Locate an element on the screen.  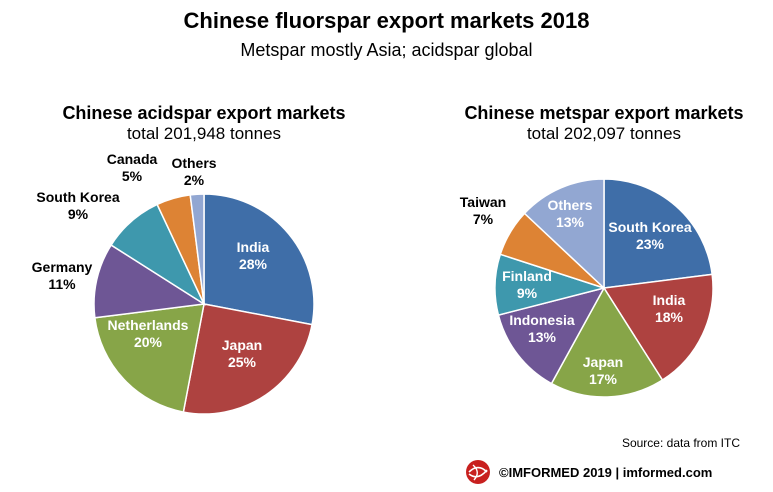
acidspar-slice-japan is located at coordinates (247, 359).